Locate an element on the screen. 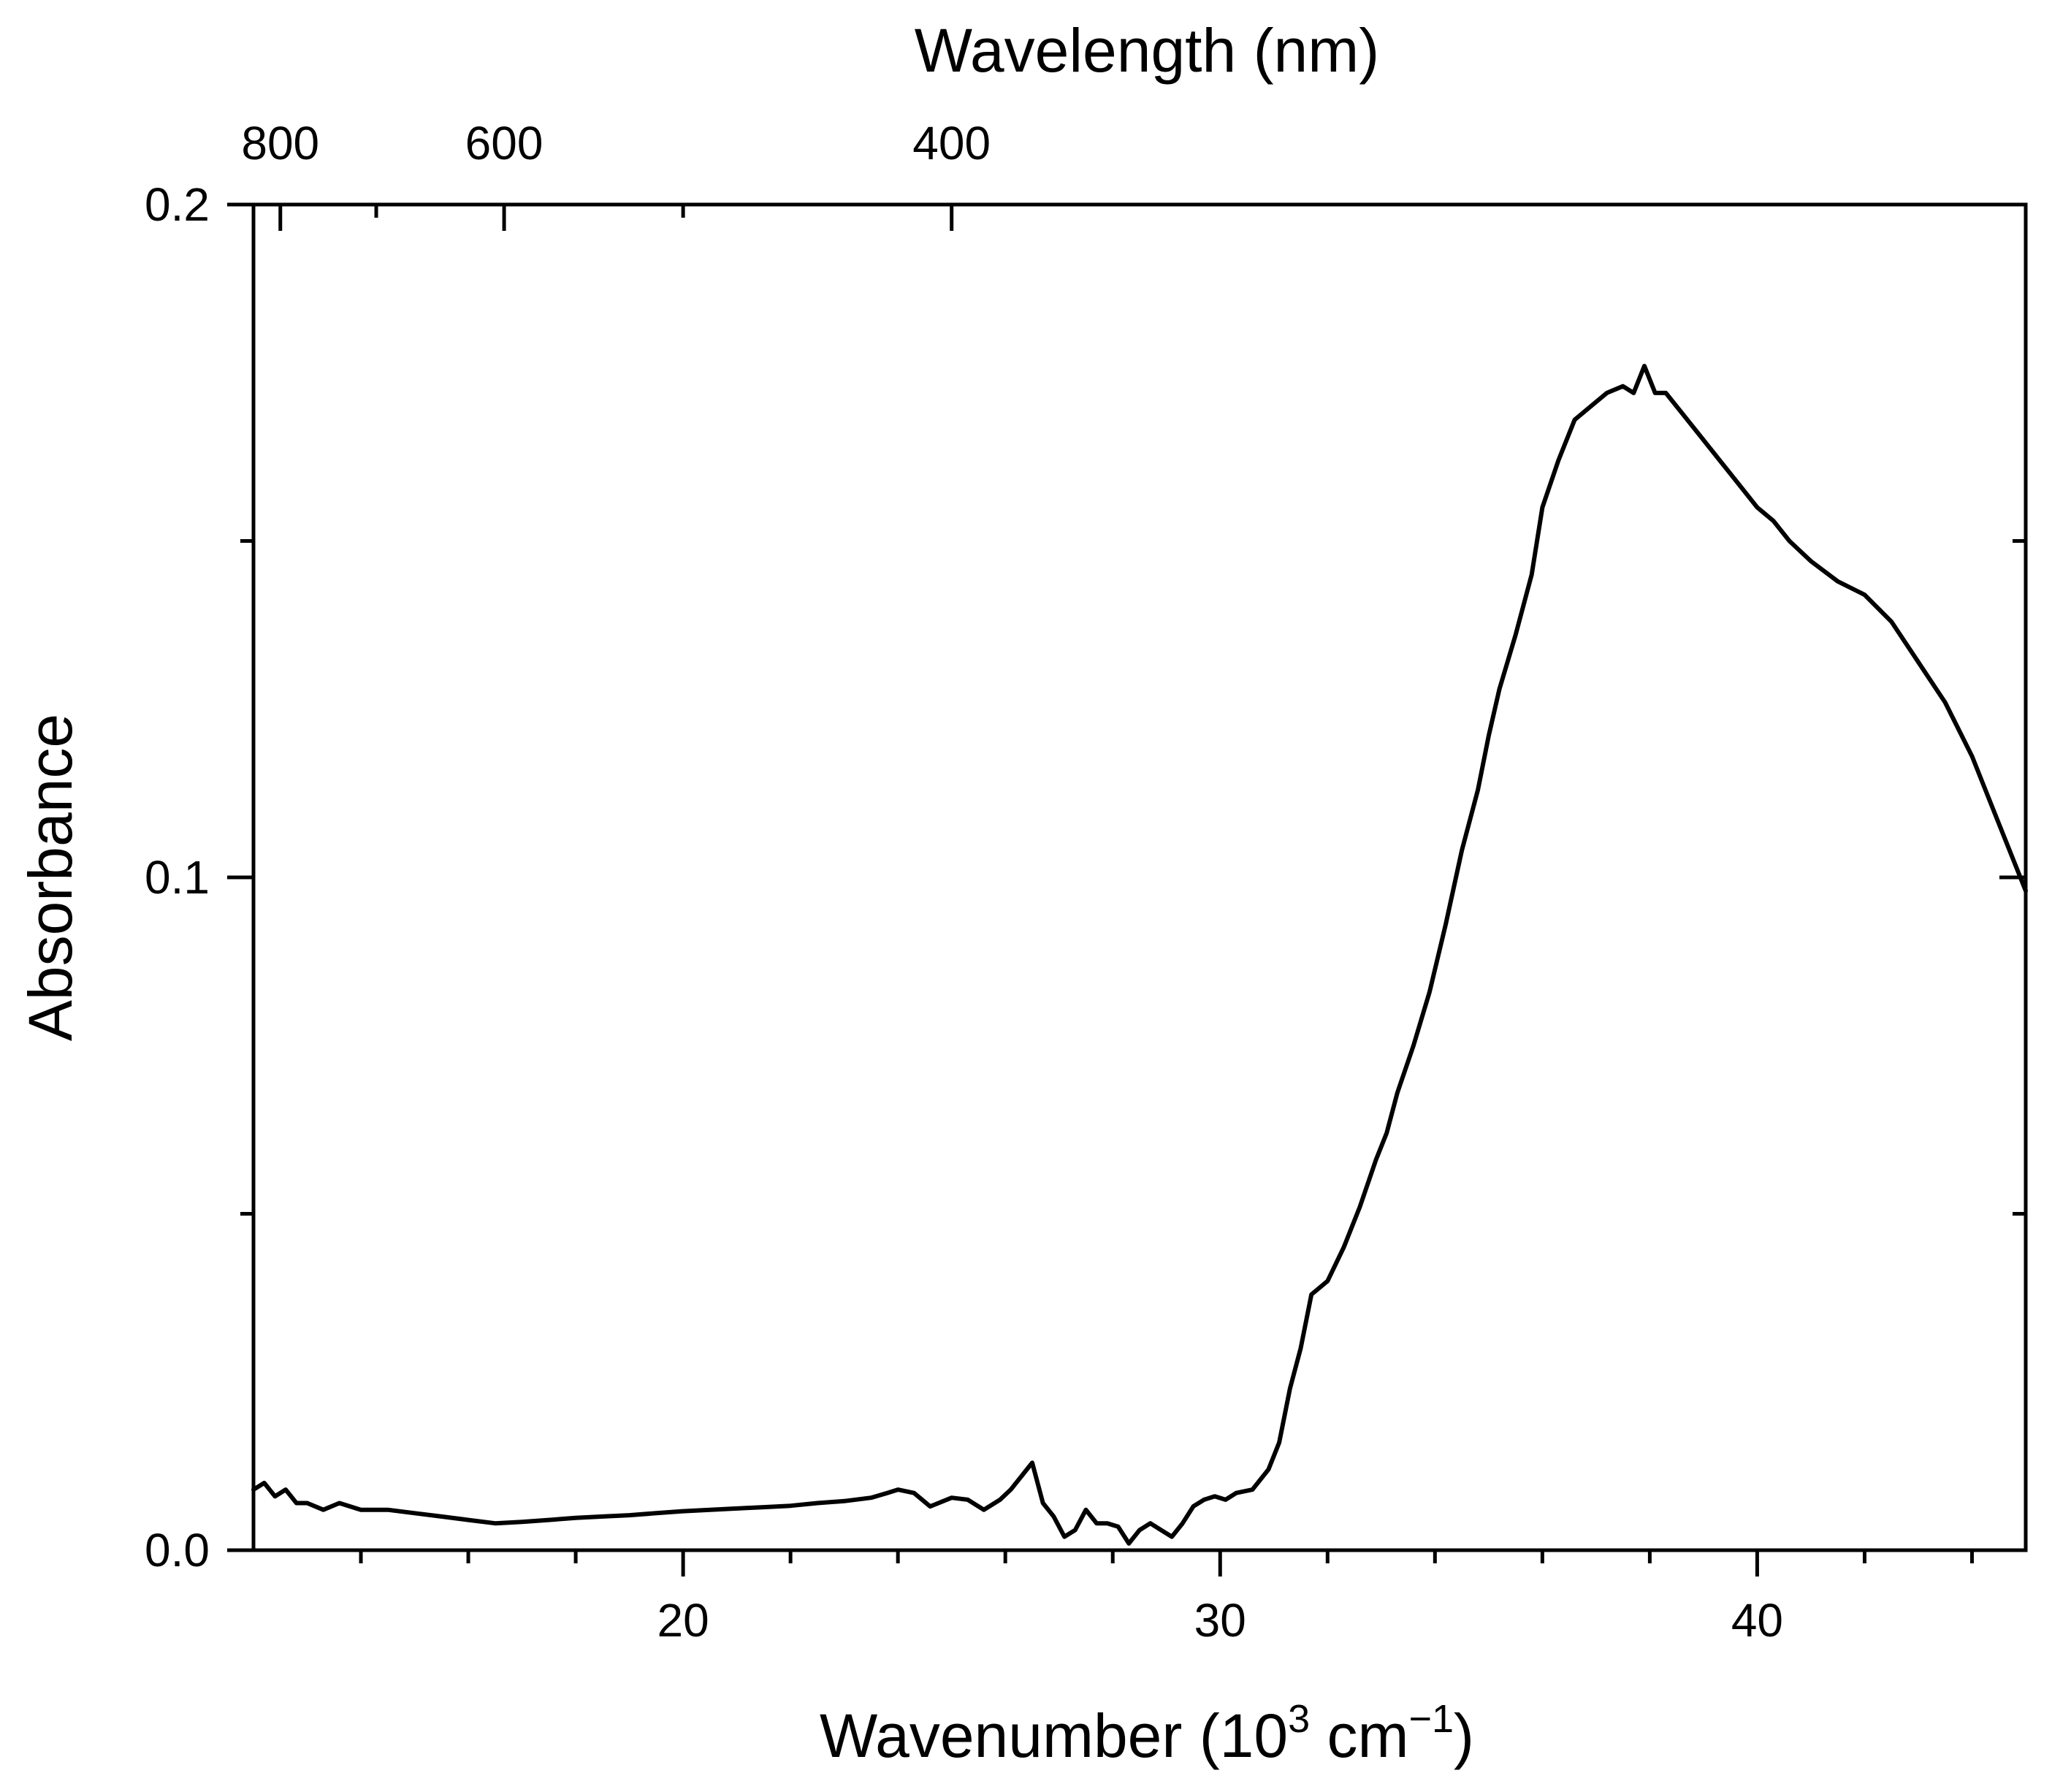  x-tick-label: 30 is located at coordinates (1220, 1620).